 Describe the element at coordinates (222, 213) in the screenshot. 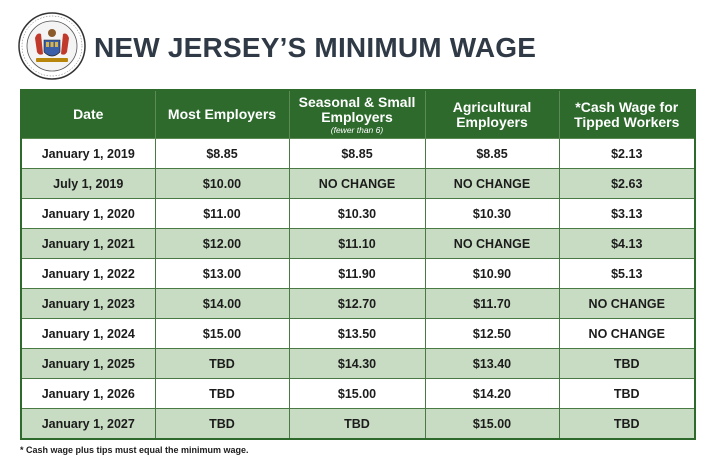

I see `most-employers-cell: $11.00` at that location.